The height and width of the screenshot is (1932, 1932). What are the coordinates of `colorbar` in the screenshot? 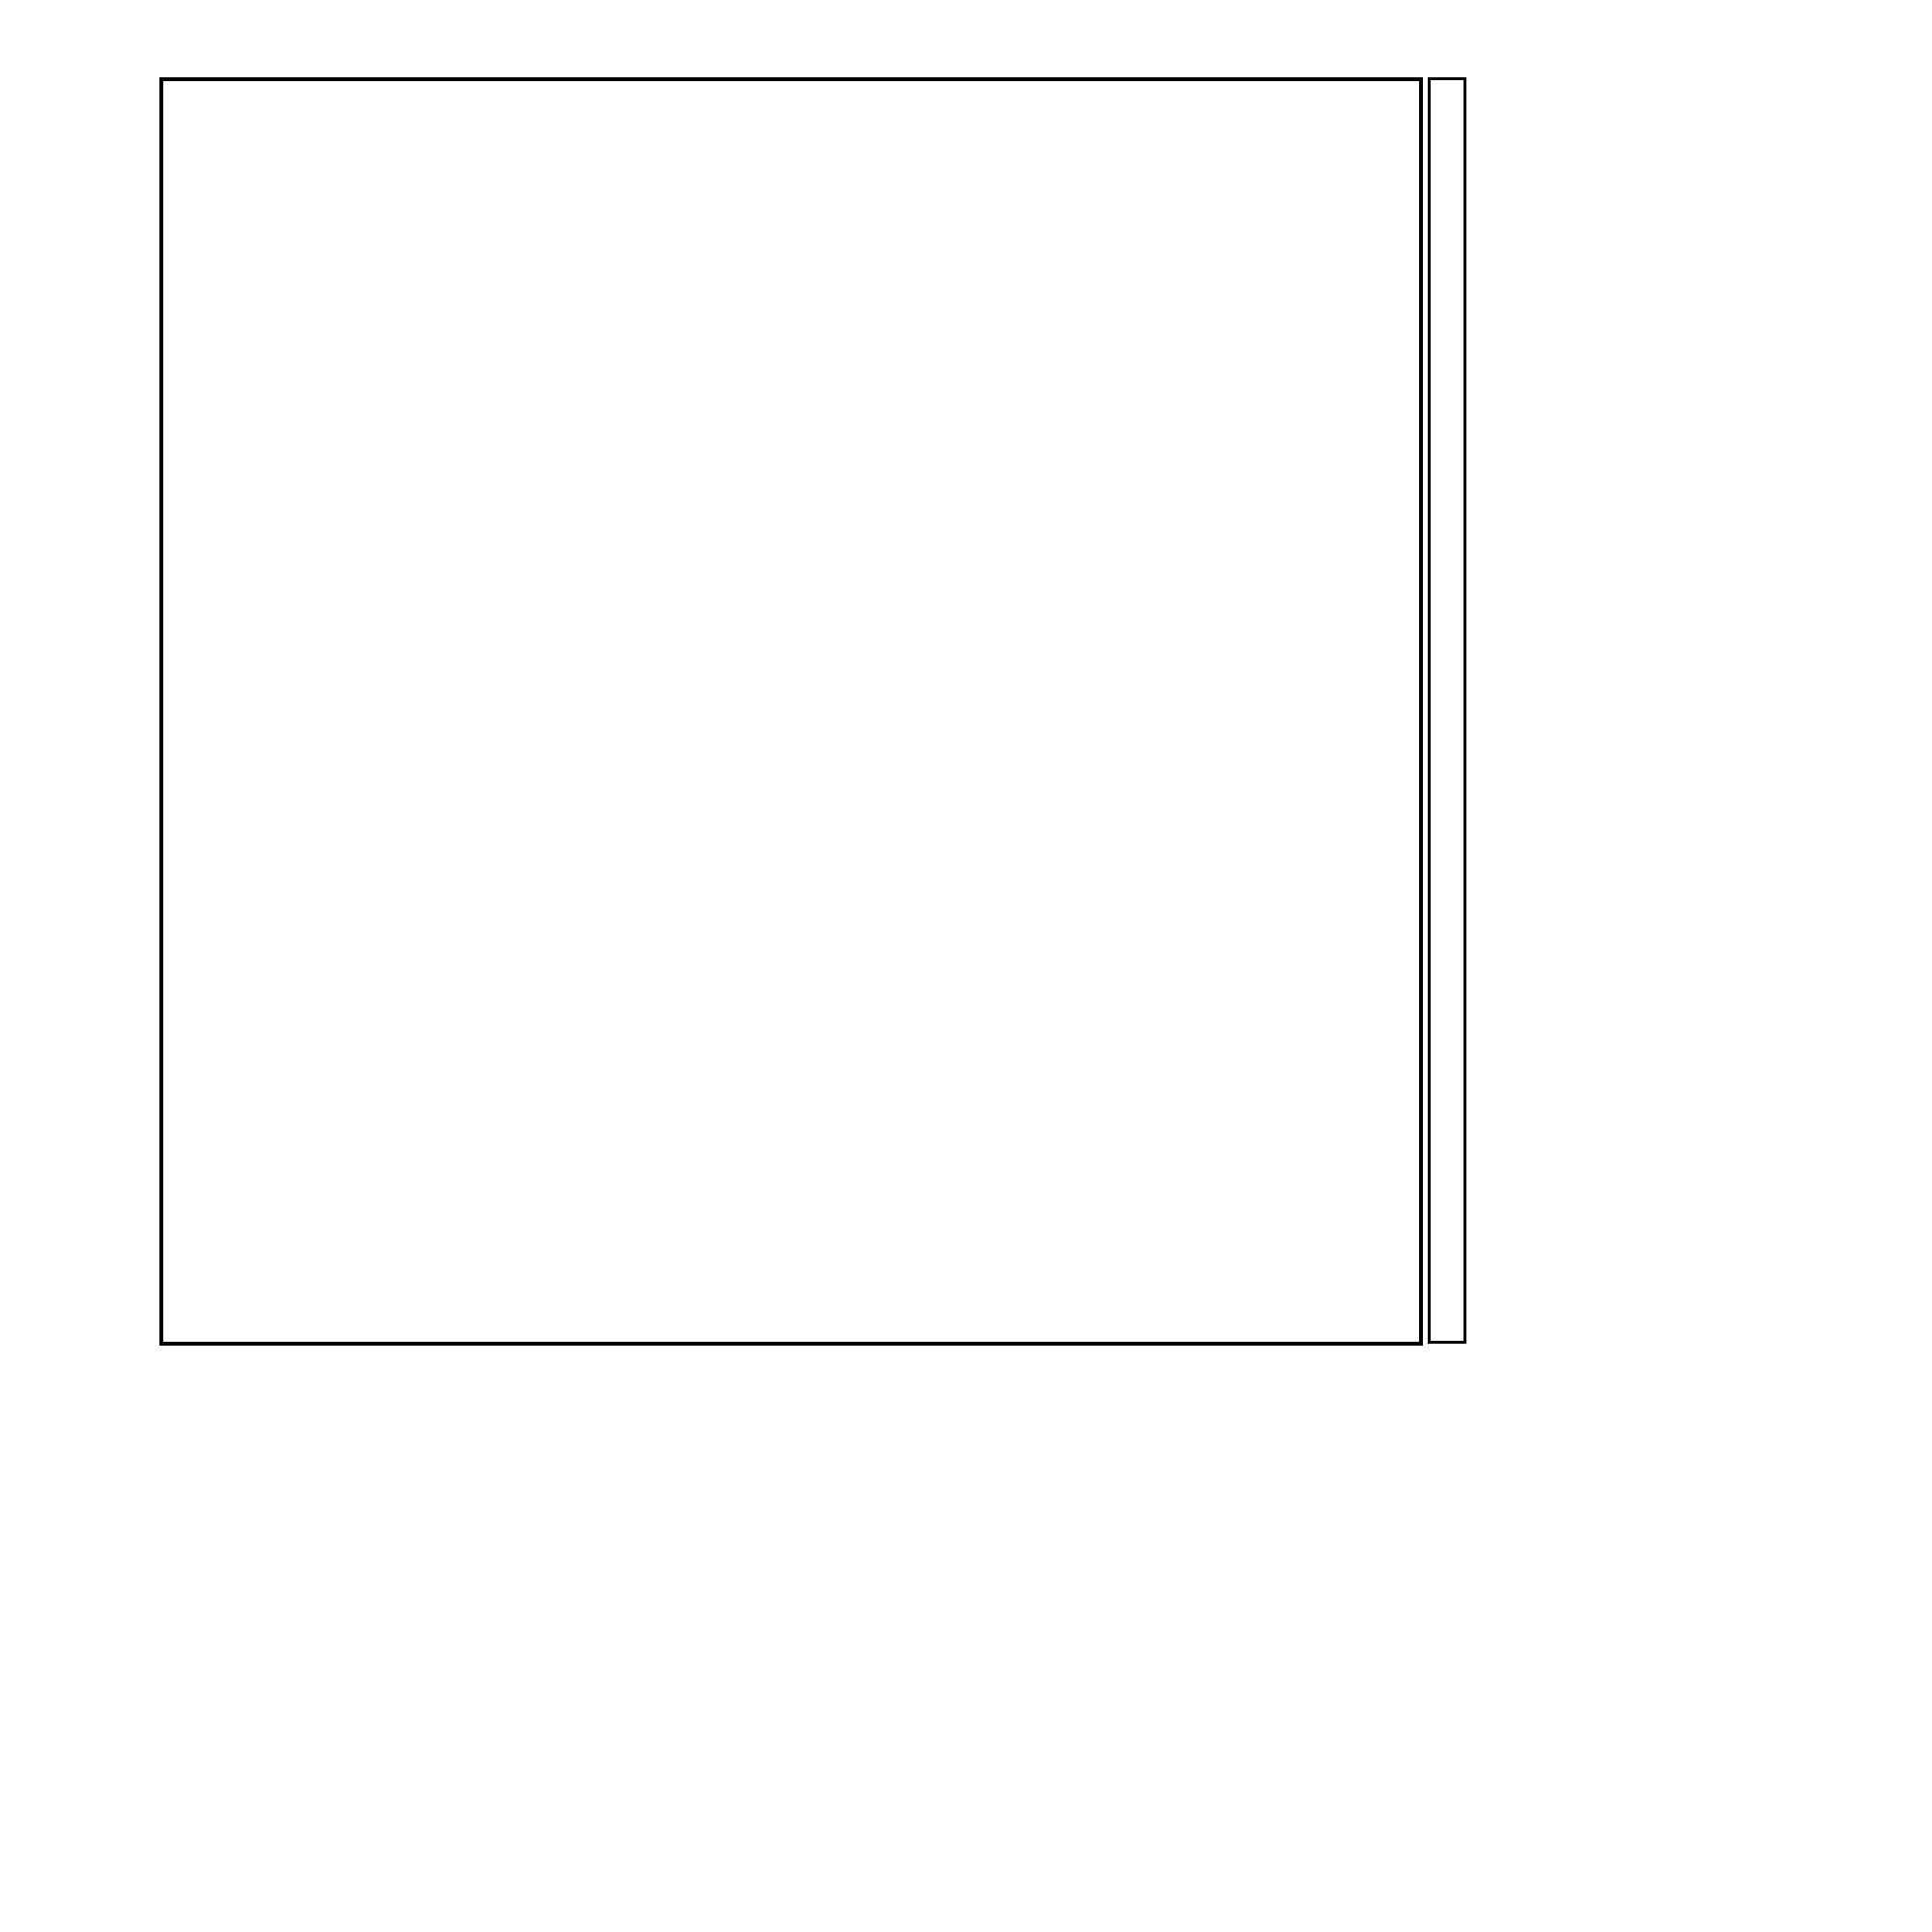 It's located at (1447, 710).